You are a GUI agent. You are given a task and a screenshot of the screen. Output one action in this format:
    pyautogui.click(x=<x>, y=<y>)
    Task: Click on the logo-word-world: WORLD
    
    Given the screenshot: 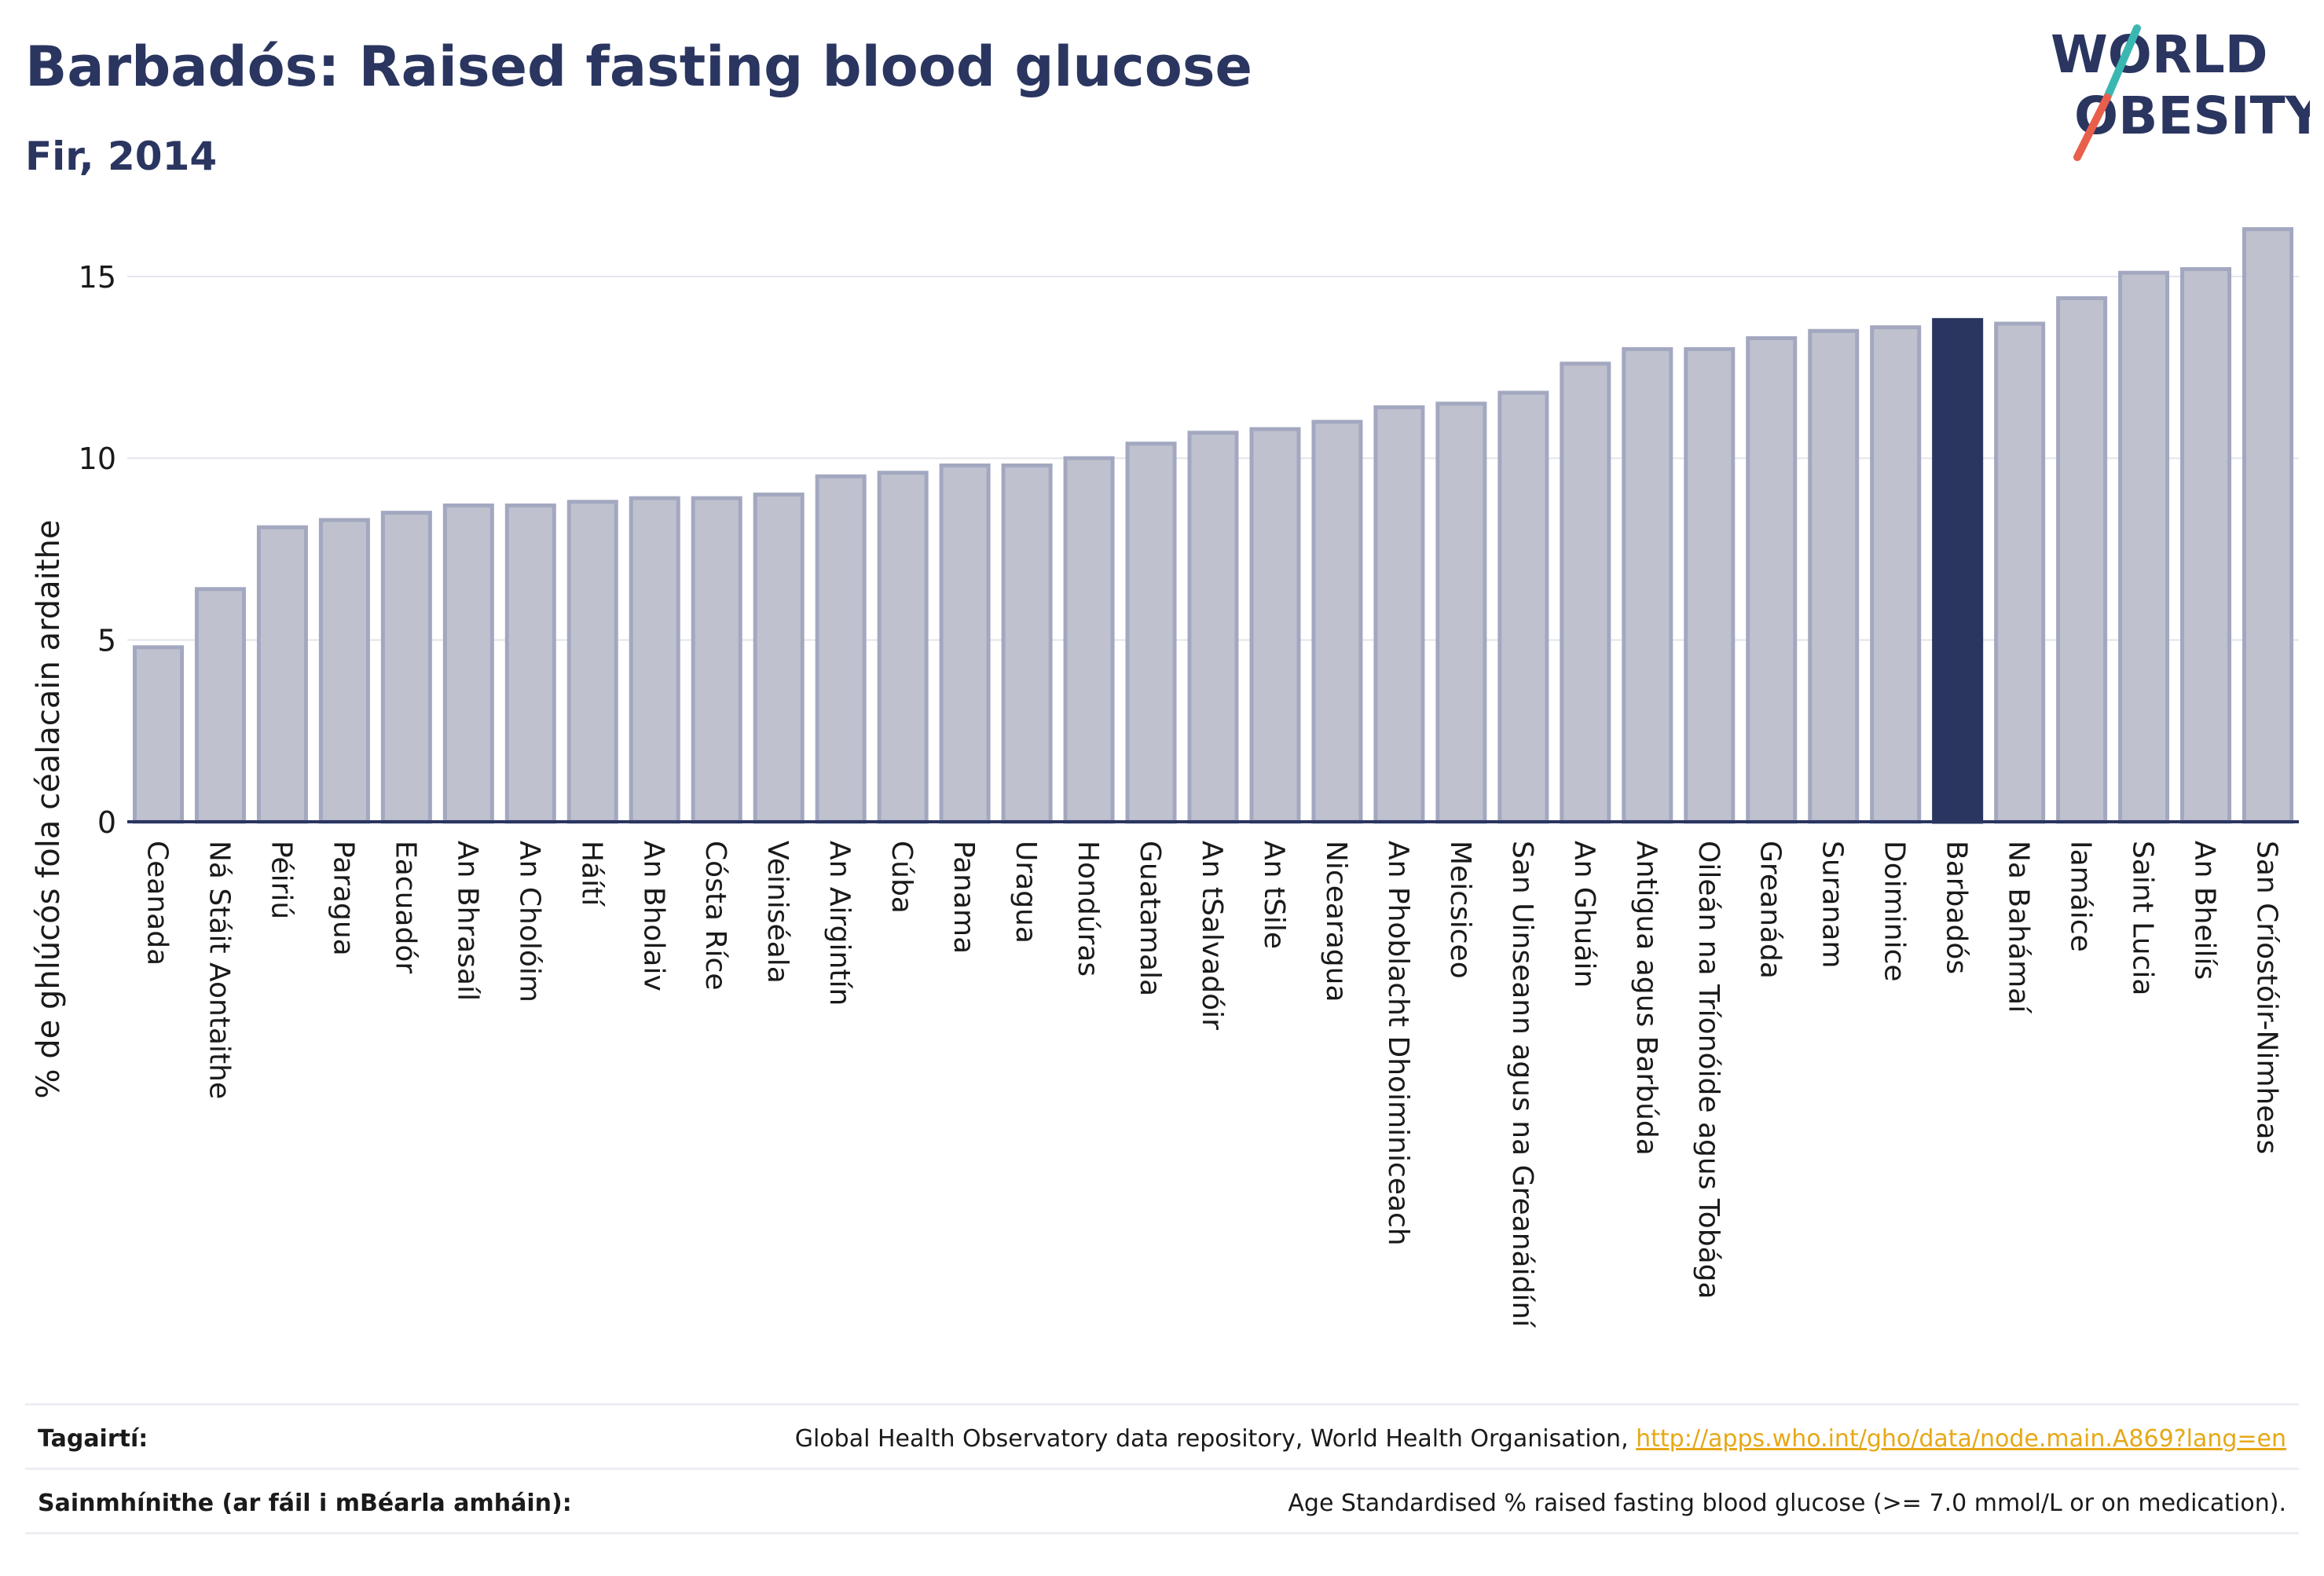 What is the action you would take?
    pyautogui.click(x=2159, y=54)
    